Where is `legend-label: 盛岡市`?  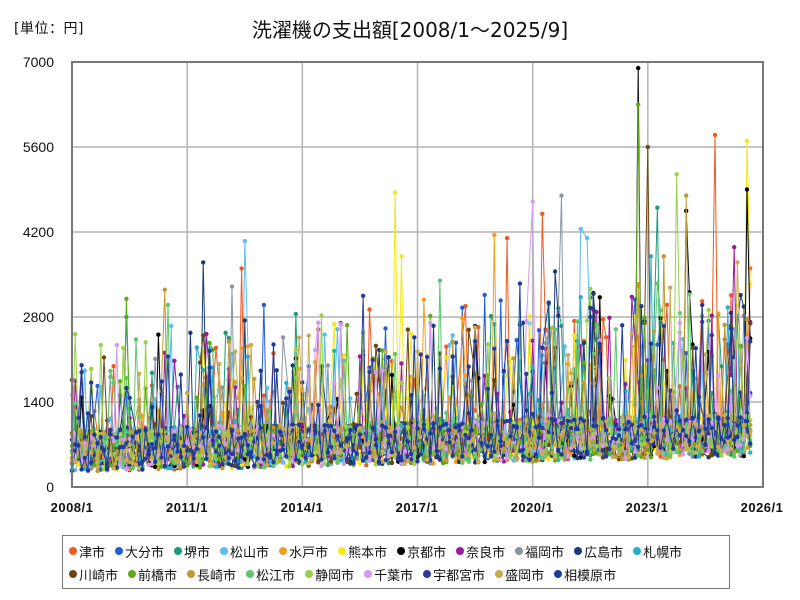
legend-label: 盛岡市 is located at coordinates (525, 576).